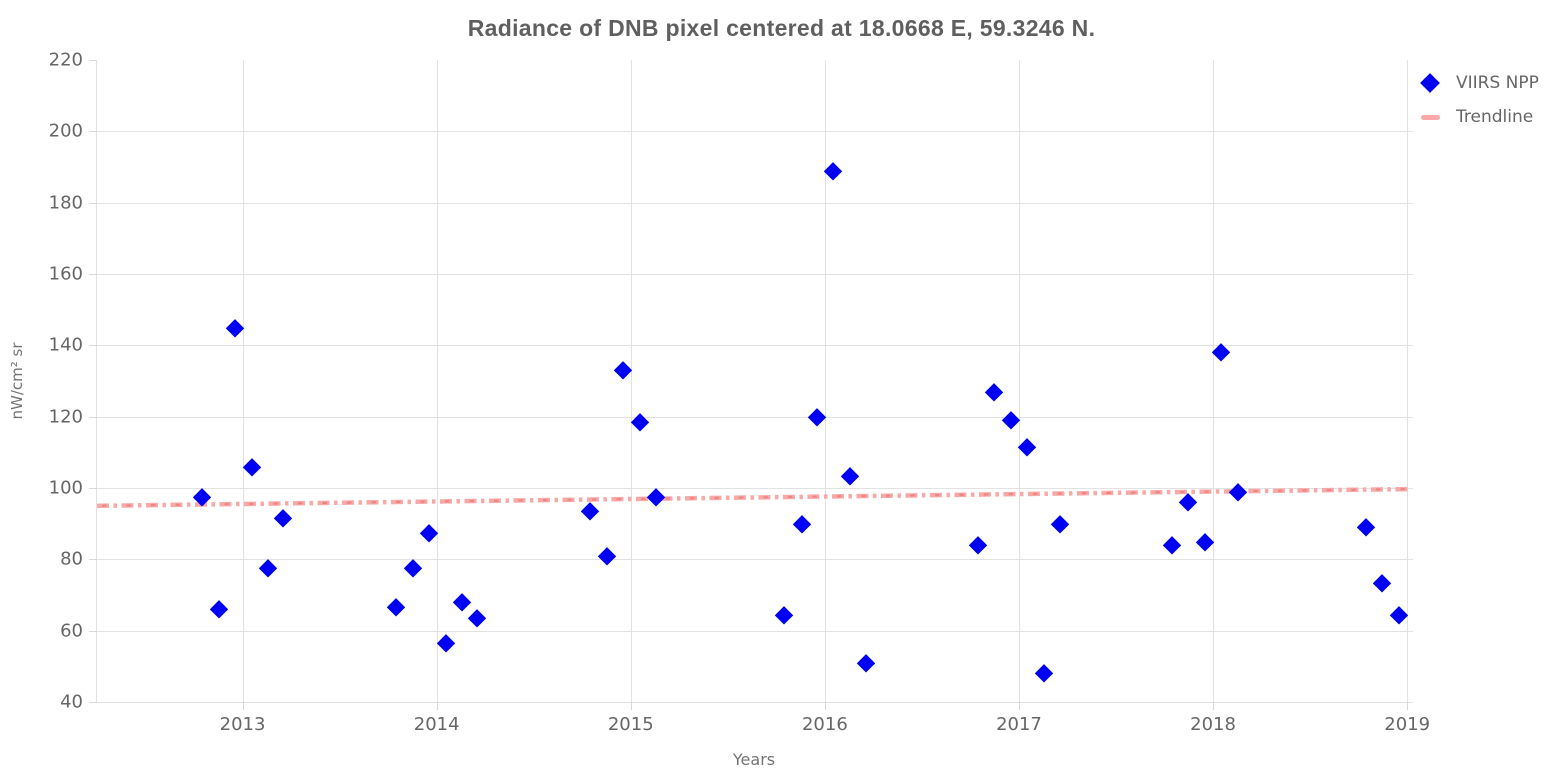  Describe the element at coordinates (65, 203) in the screenshot. I see `y-tick-label: 180` at that location.